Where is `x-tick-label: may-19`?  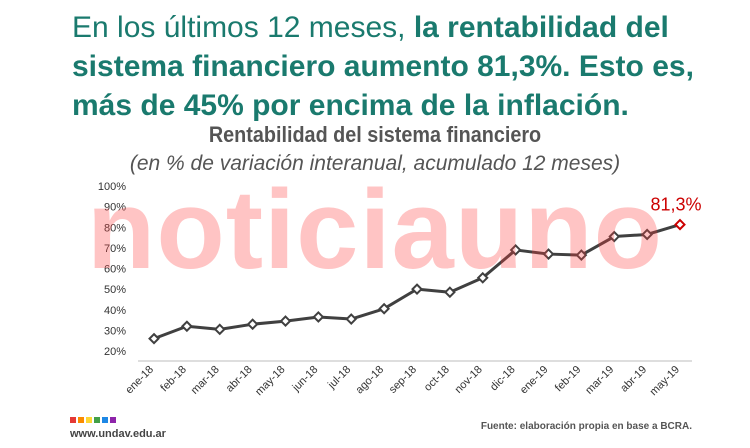 x-tick-label: may-19 is located at coordinates (665, 381).